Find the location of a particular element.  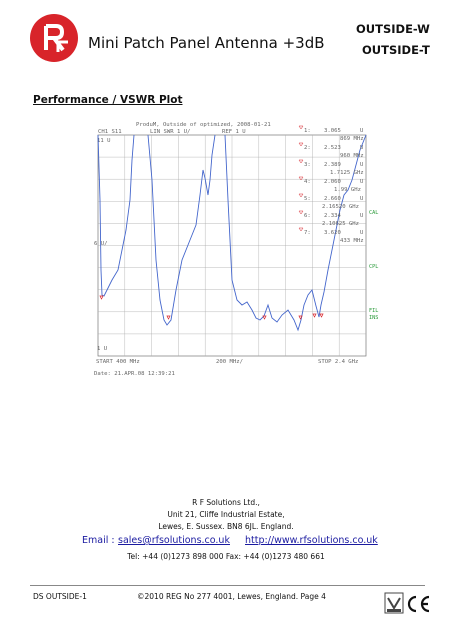

product-code-w: OUTSIDE-W is located at coordinates (393, 29).